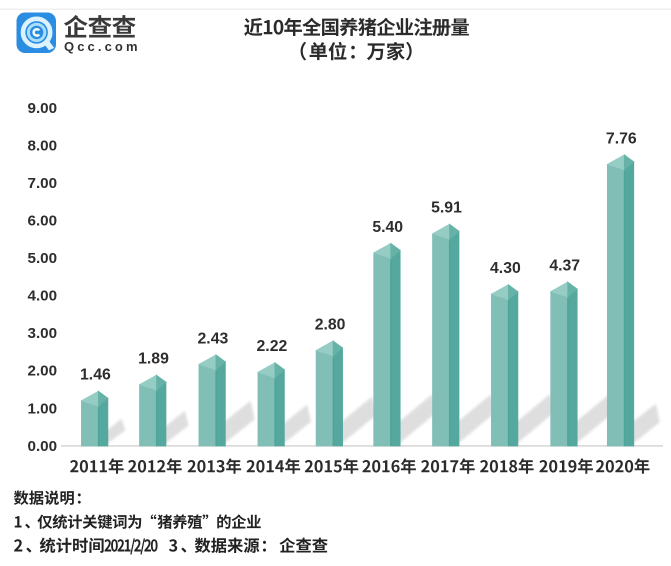 This screenshot has width=671, height=566. Describe the element at coordinates (43, 146) in the screenshot. I see `svg-text: 8.00` at that location.